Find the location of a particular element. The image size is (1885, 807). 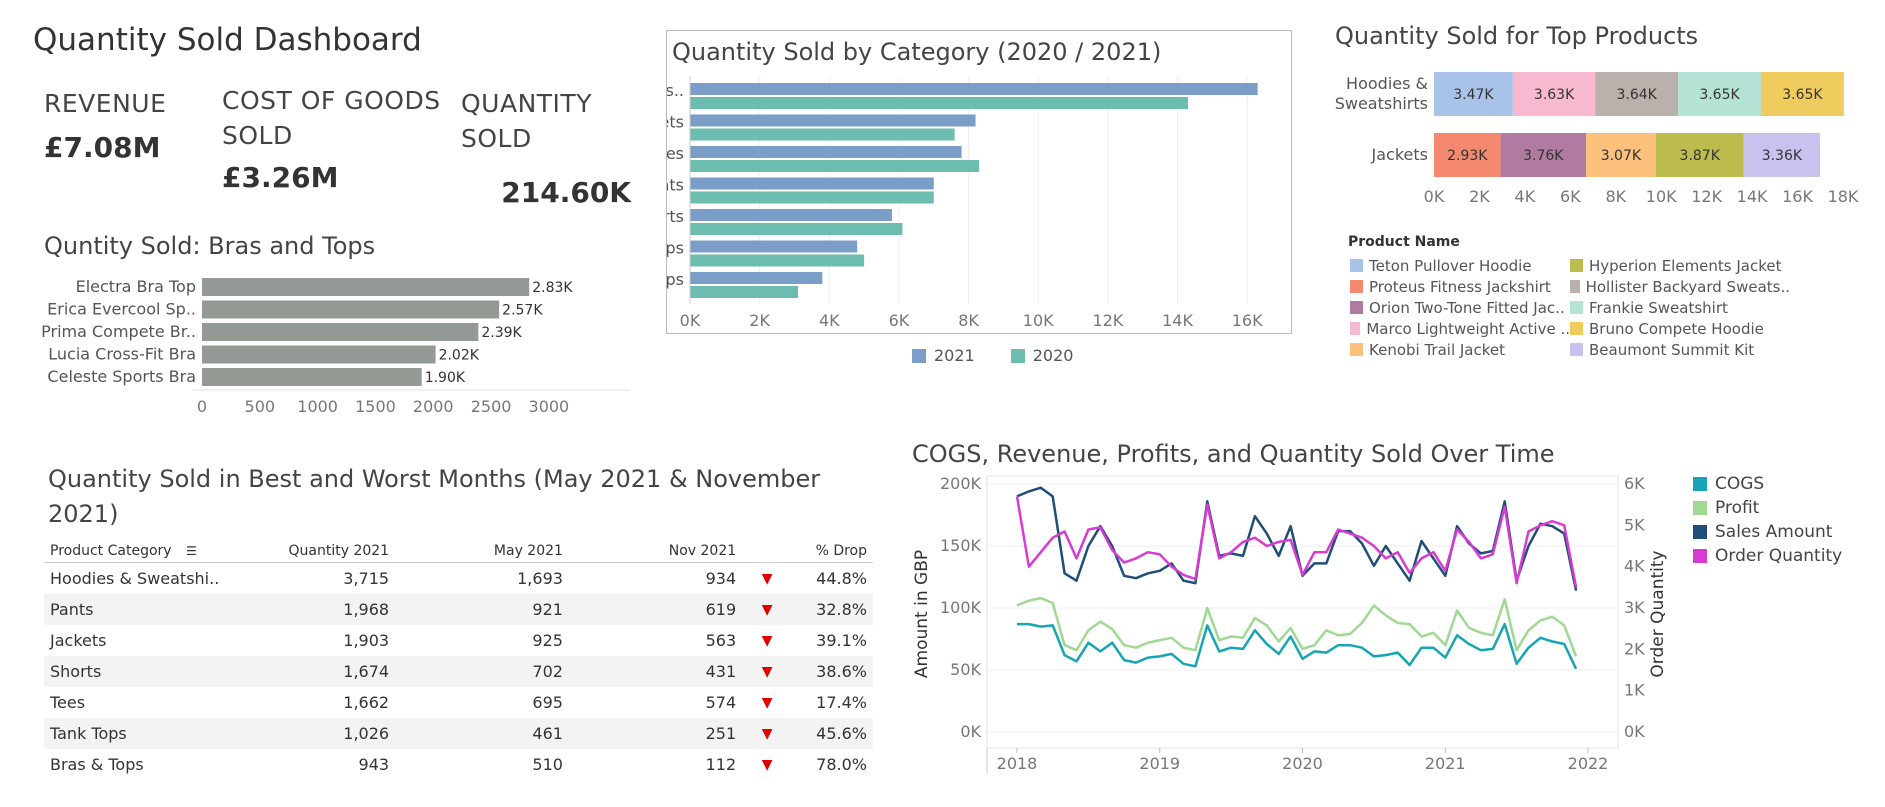

x-tick-label: 4K is located at coordinates (1525, 196).